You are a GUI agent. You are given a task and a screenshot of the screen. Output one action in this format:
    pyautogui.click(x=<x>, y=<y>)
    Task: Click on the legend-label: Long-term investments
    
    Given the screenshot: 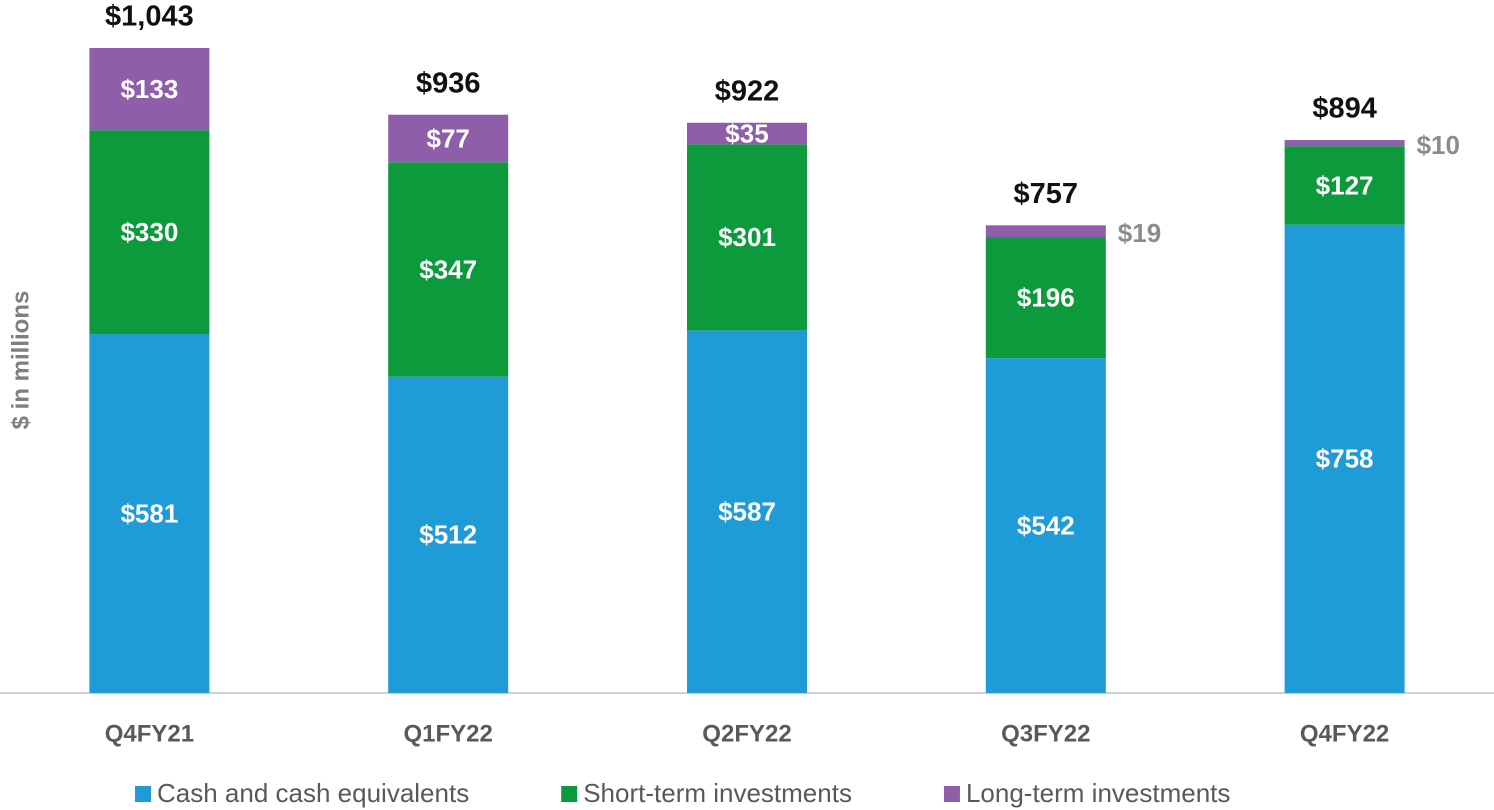 What is the action you would take?
    pyautogui.click(x=1098, y=793)
    